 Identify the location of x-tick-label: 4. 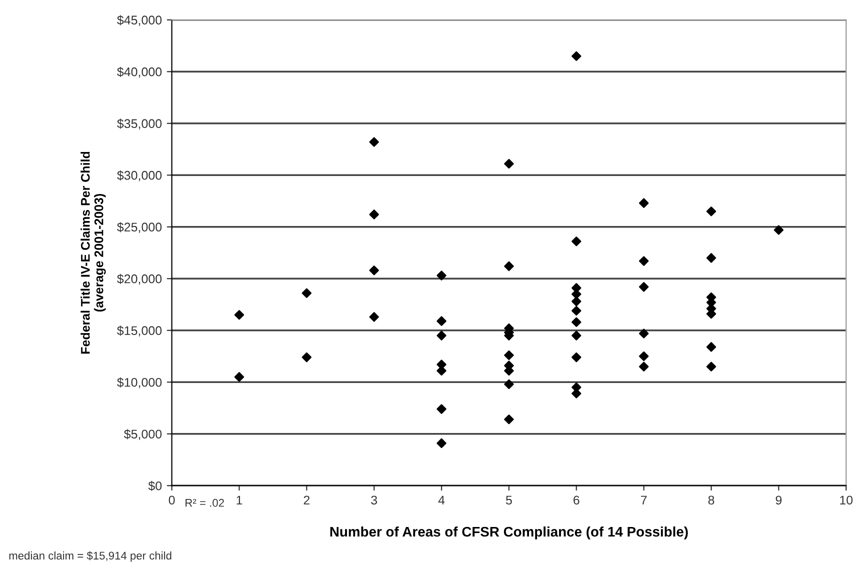
(441, 500).